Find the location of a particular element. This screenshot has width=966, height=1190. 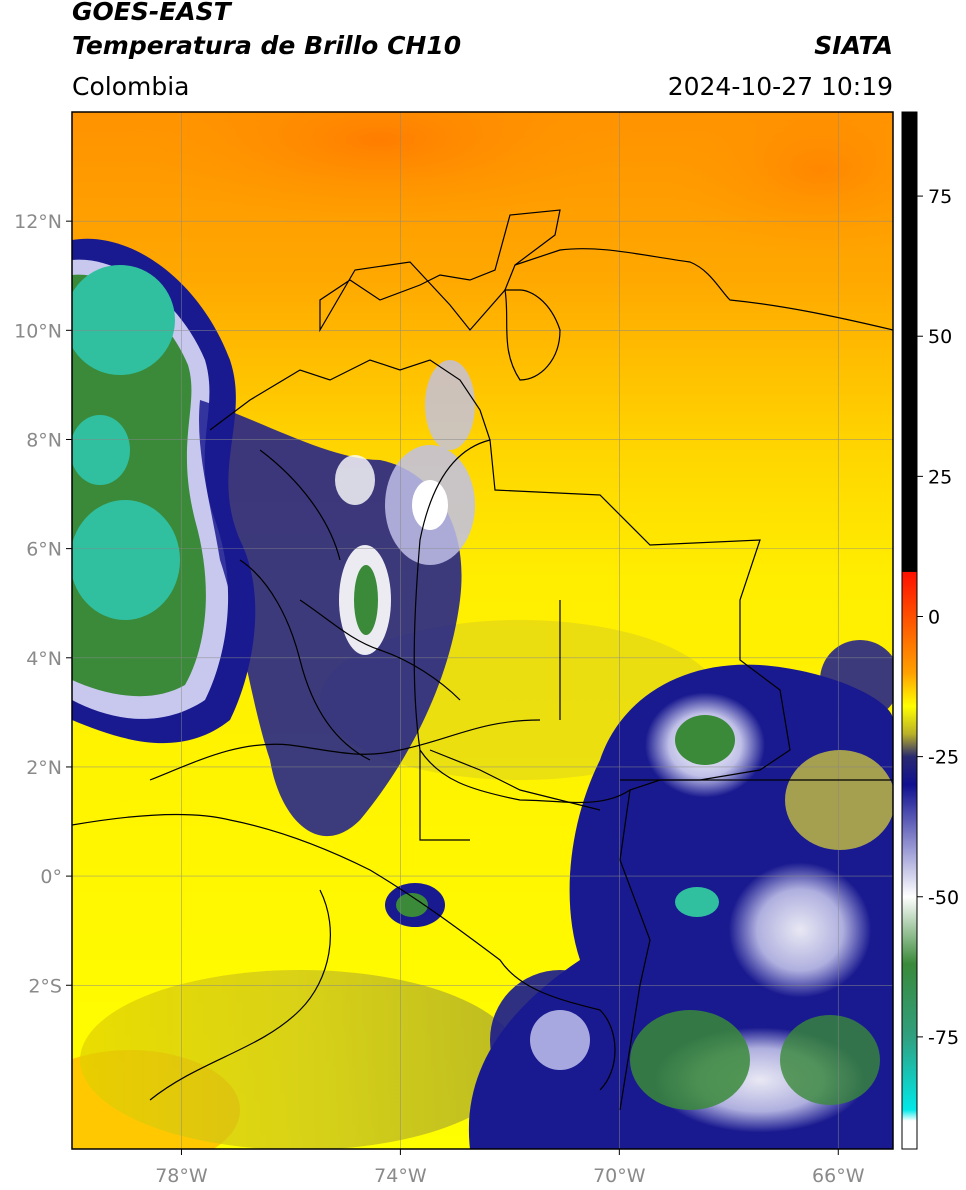

colorbar-ticks: 75 50 25 0 -25 -50 -75 is located at coordinates (938, 617).